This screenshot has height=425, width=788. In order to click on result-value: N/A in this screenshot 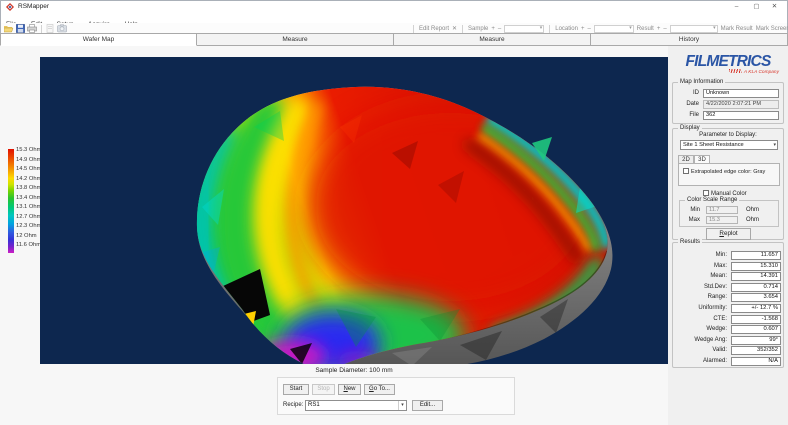, I will do `click(756, 361)`.